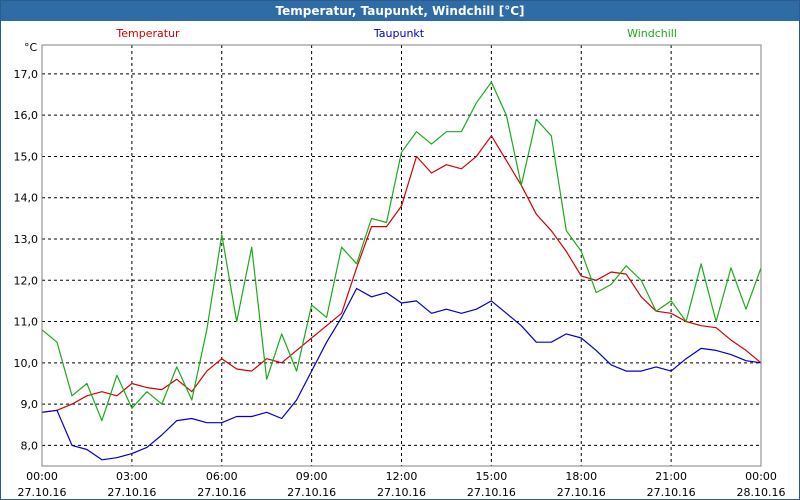 This screenshot has height=500, width=800. What do you see at coordinates (492, 476) in the screenshot?
I see `x-tick-time: 15:00` at bounding box center [492, 476].